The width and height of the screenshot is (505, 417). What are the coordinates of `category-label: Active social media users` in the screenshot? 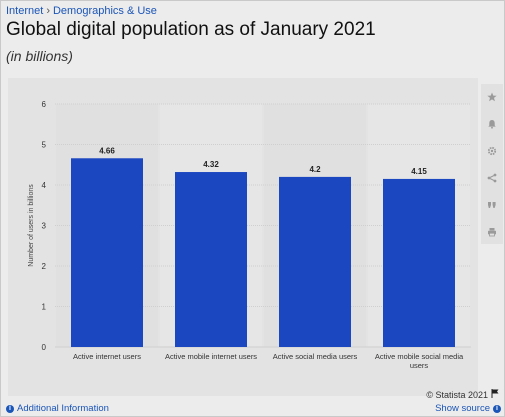 It's located at (315, 356).